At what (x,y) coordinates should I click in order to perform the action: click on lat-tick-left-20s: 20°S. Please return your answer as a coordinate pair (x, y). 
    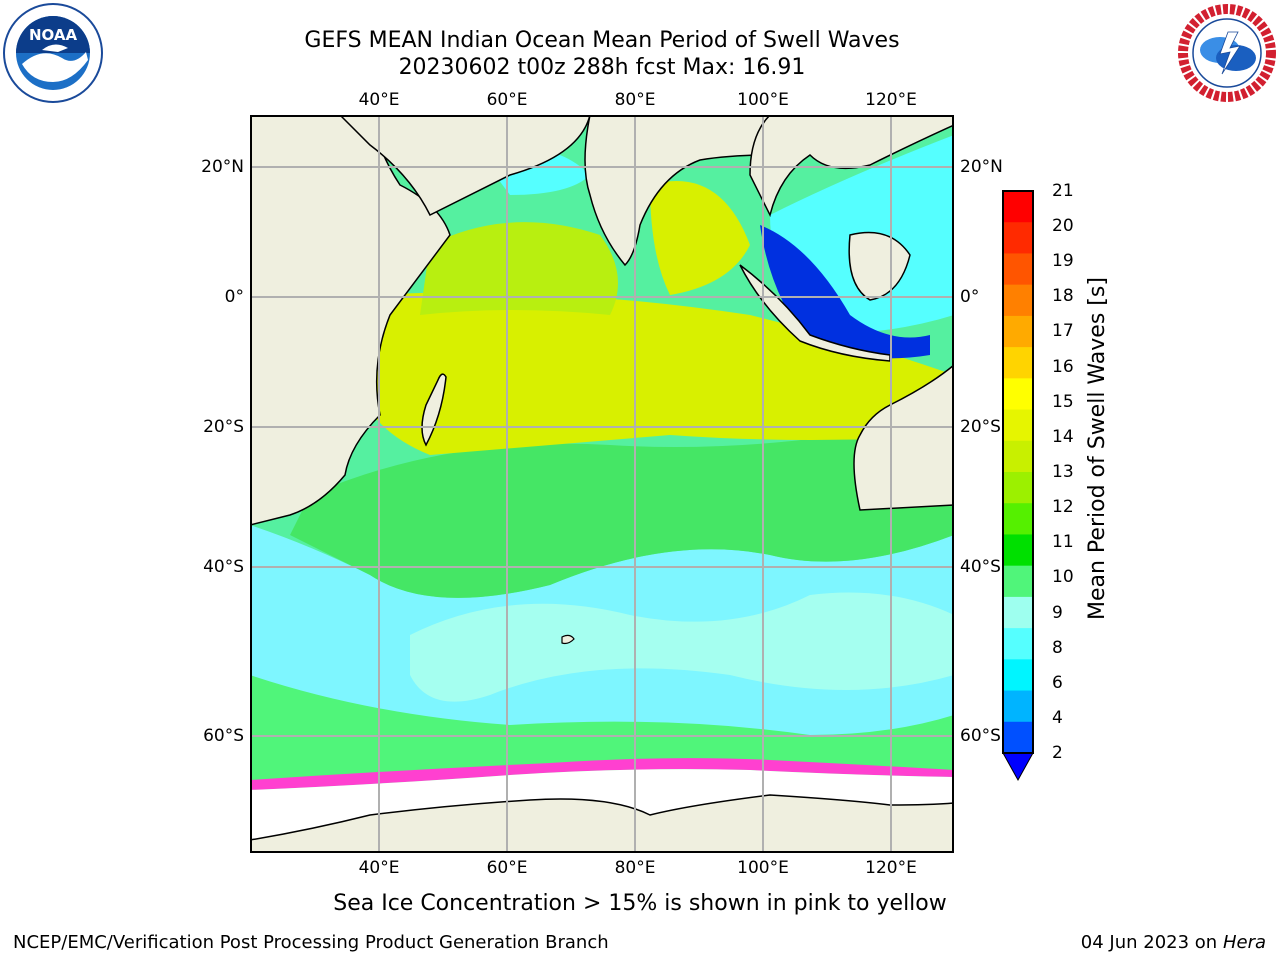
    Looking at the image, I should click on (223, 427).